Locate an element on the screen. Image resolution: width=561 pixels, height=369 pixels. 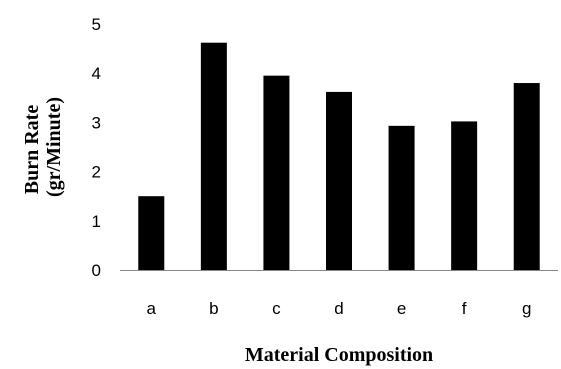
y-tick-label: 0 is located at coordinates (96, 270).